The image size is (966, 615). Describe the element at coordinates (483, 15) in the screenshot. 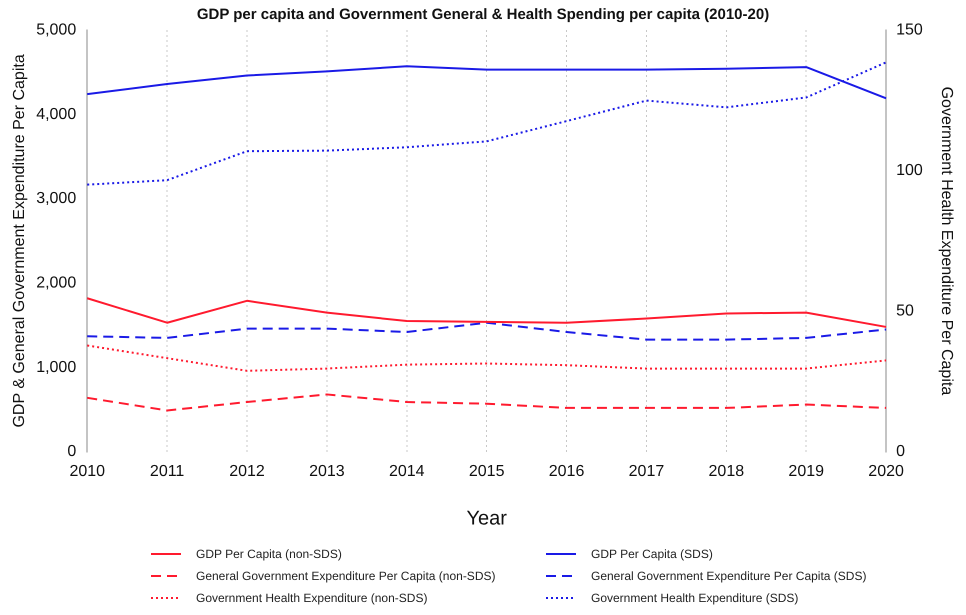

I see `chart-title: GDP per capita and Government General & Health Spending per capita (2010-20)` at that location.